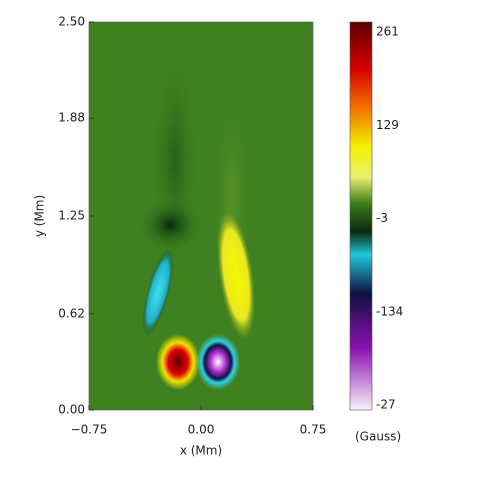 This screenshot has width=477, height=495. What do you see at coordinates (71, 410) in the screenshot?
I see `y-tick-label: 0.00` at bounding box center [71, 410].